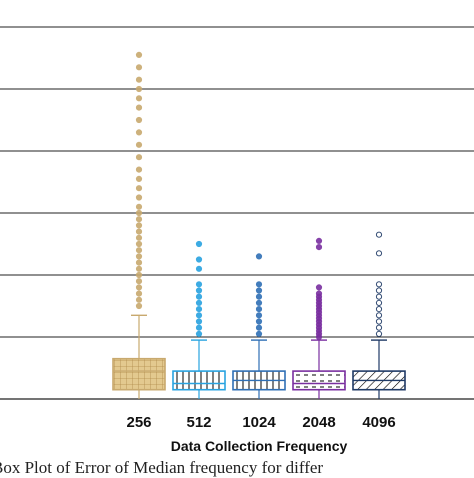  Describe the element at coordinates (319, 318) in the screenshot. I see `box-2048` at that location.